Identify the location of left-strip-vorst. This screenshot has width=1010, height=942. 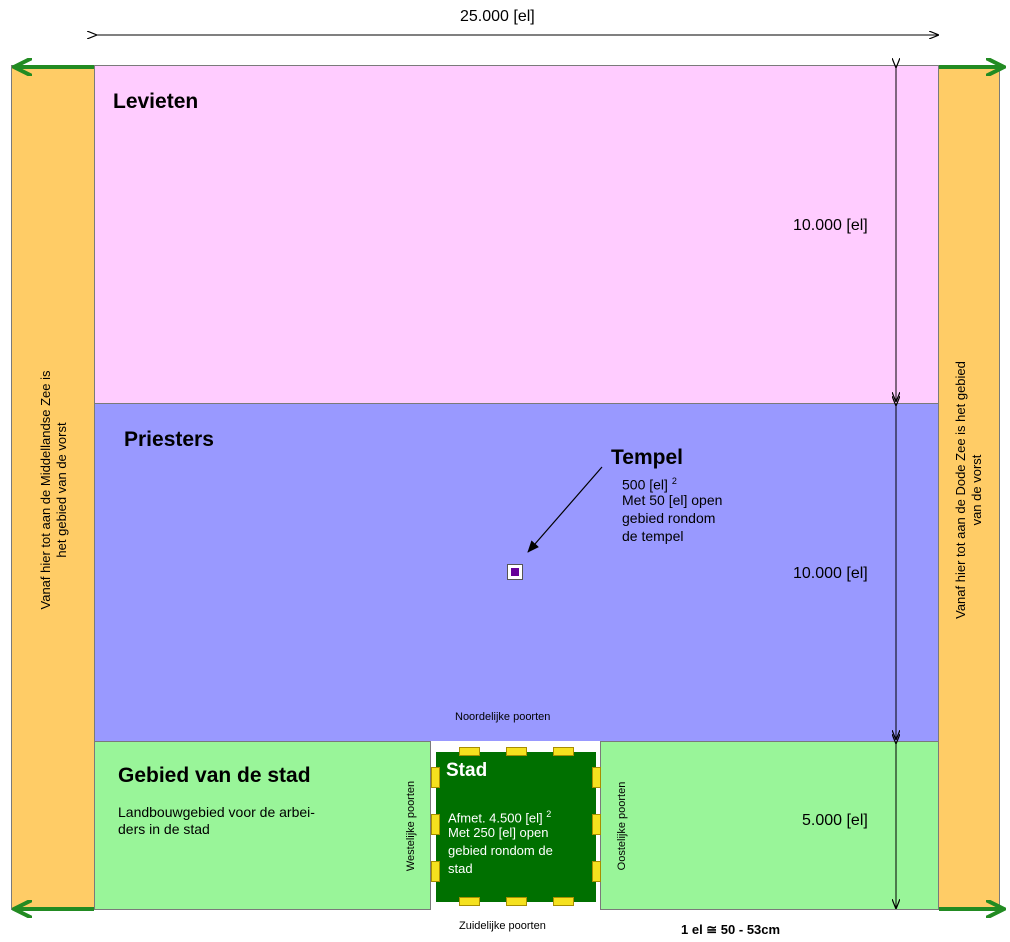
(53, 487).